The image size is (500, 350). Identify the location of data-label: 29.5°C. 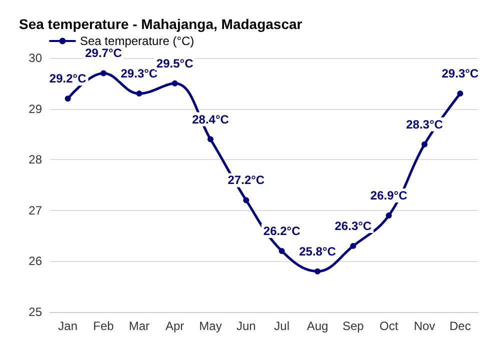
(175, 63).